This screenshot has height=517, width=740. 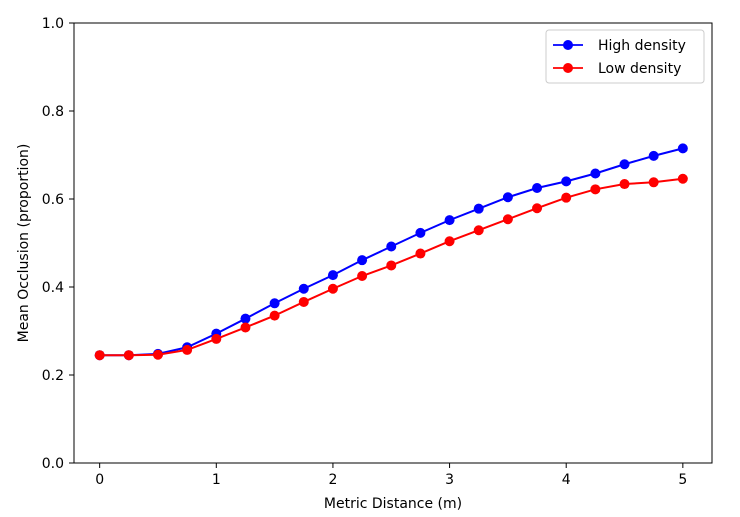 What do you see at coordinates (568, 68) in the screenshot?
I see `legend-marker-low-density` at bounding box center [568, 68].